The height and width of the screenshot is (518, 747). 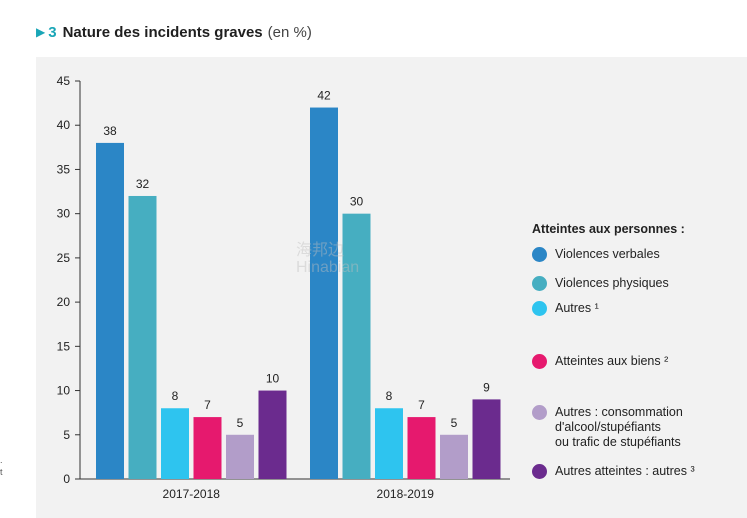 What do you see at coordinates (608, 229) in the screenshot?
I see `legend-heading: Atteintes aux personnes :` at bounding box center [608, 229].